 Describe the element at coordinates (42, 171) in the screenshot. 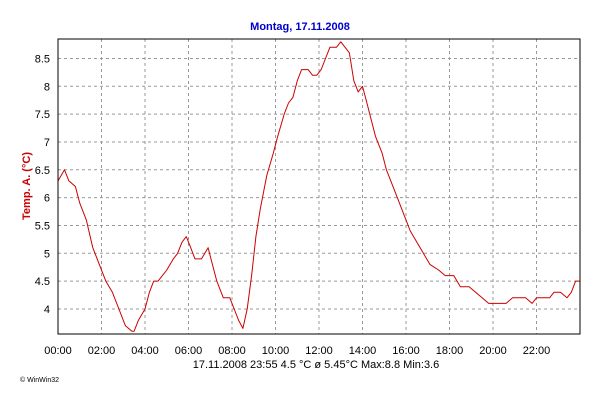

I see `y-tick-label: 6.5` at that location.